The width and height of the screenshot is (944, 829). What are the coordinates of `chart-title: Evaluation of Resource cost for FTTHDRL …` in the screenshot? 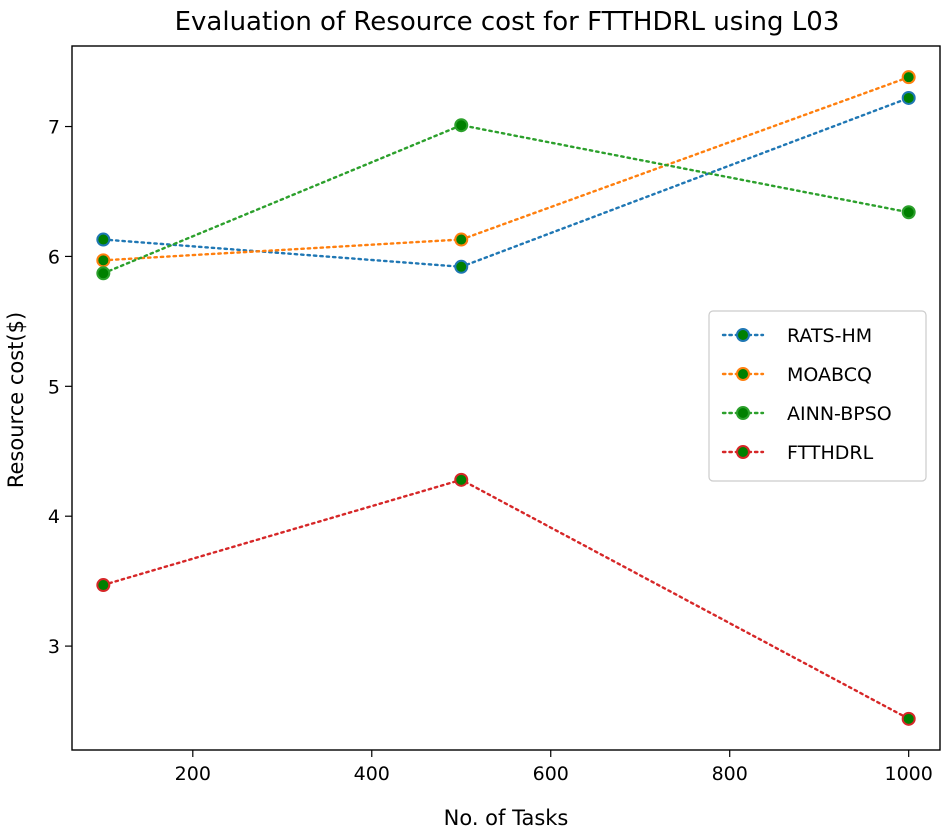 It's located at (507, 22).